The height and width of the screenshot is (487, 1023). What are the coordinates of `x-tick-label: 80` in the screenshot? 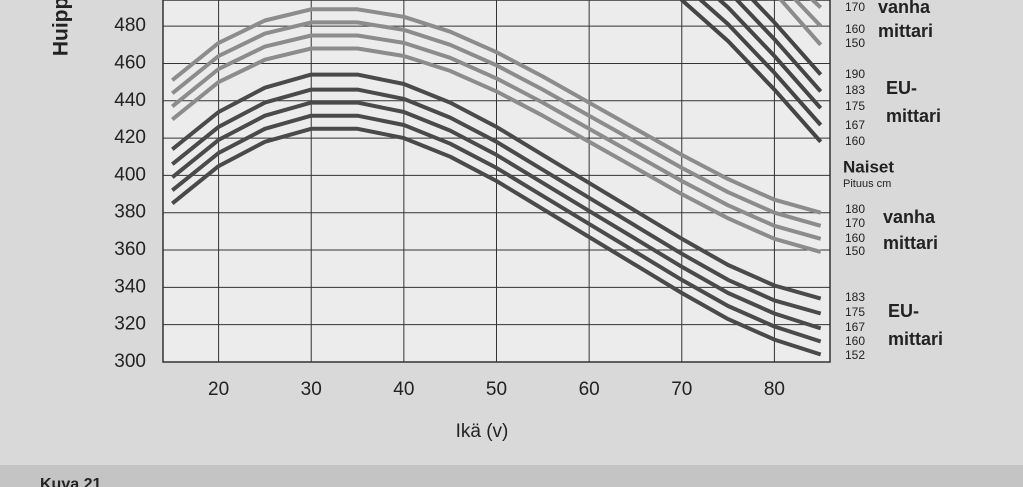 It's located at (774, 389).